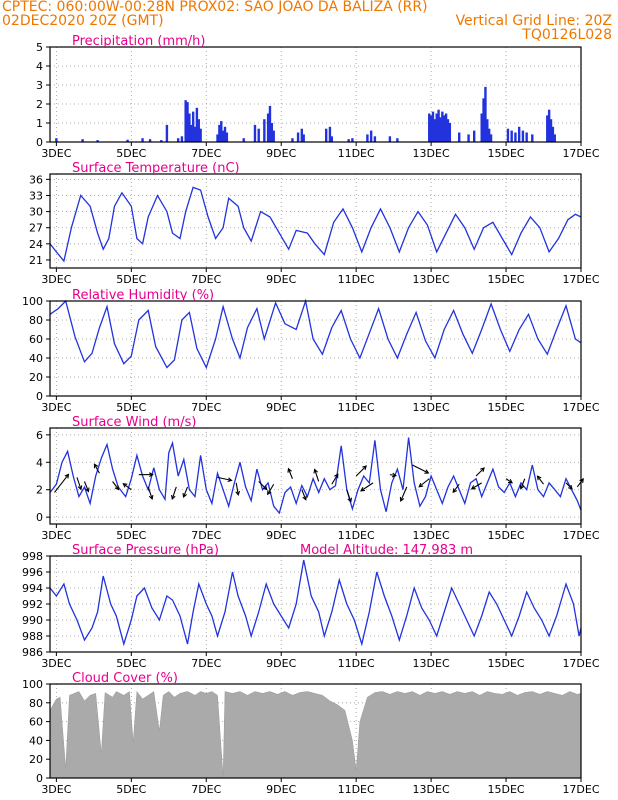 The width and height of the screenshot is (618, 800). What do you see at coordinates (315, 224) in the screenshot?
I see `temp-line` at bounding box center [315, 224].